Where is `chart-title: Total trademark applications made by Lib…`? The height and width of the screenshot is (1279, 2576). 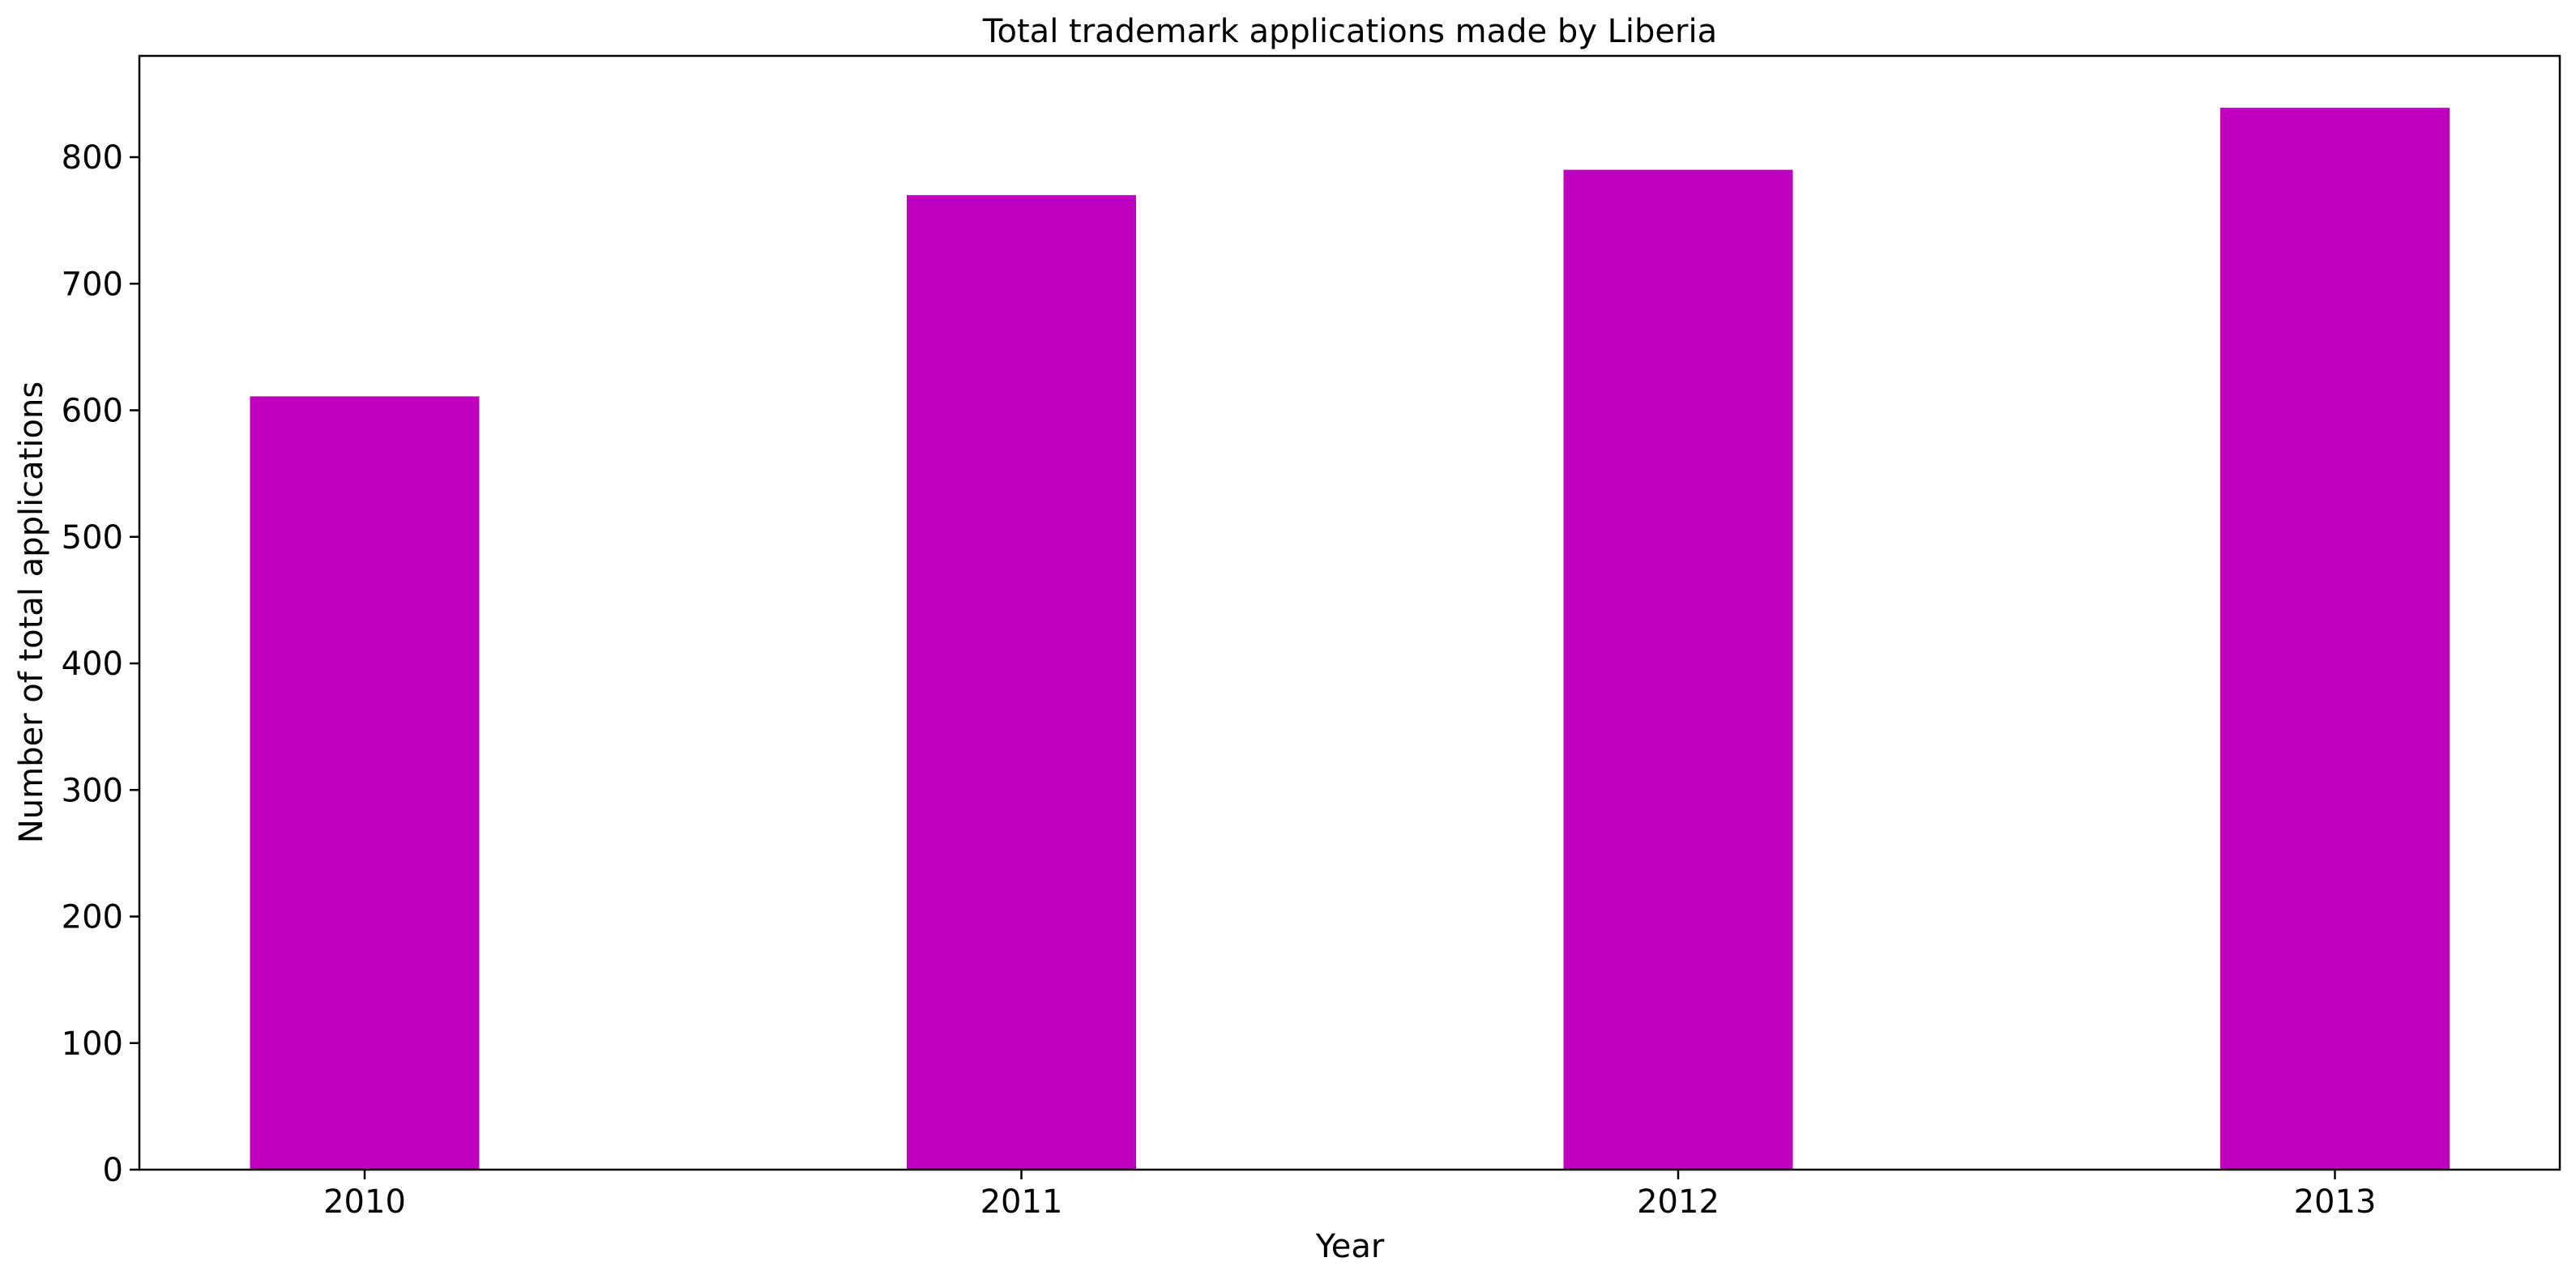
chart-title: Total trademark applications made by Lib… is located at coordinates (1349, 31).